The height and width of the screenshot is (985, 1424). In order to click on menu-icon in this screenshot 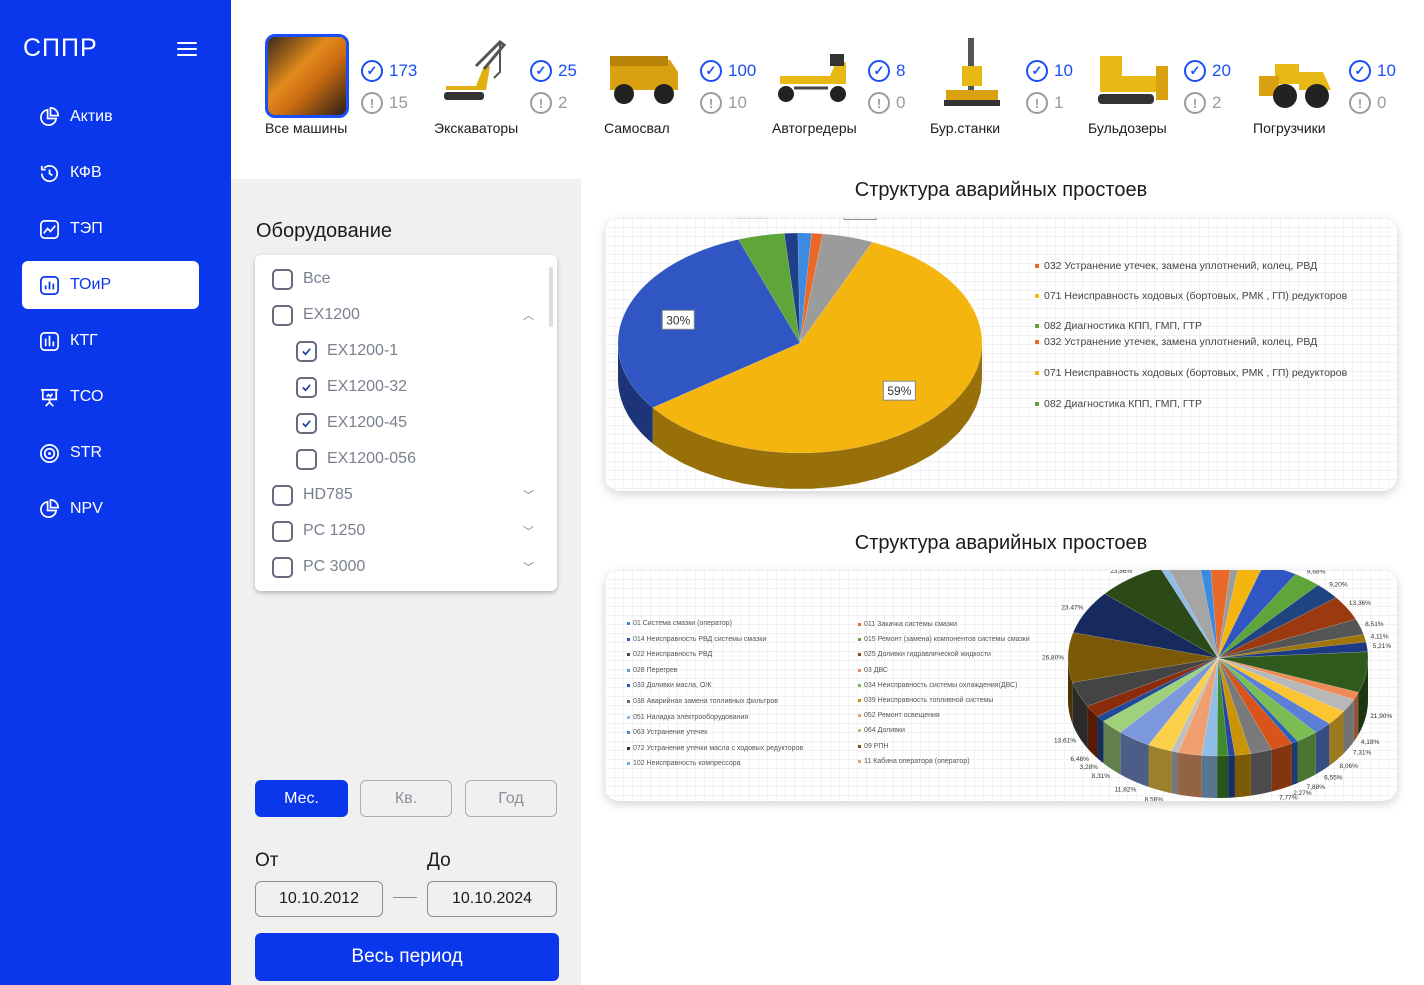, I will do `click(187, 49)`.